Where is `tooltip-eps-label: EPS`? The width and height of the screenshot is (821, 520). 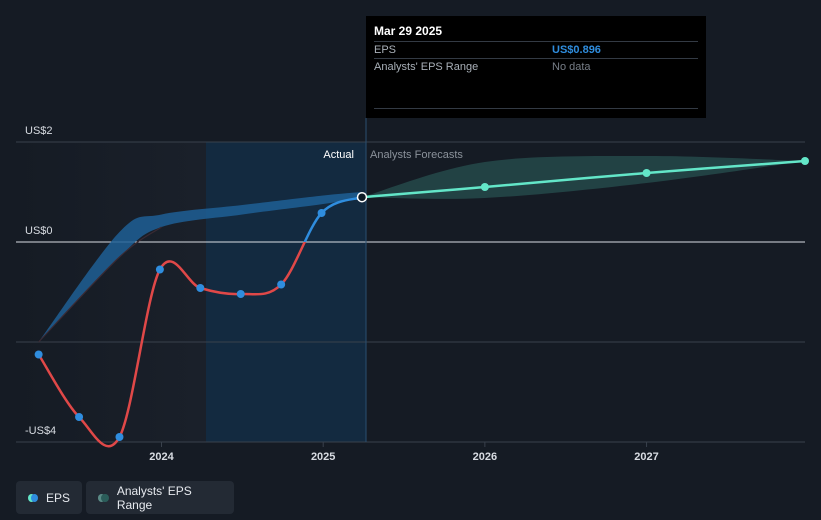 tooltip-eps-label: EPS is located at coordinates (385, 50).